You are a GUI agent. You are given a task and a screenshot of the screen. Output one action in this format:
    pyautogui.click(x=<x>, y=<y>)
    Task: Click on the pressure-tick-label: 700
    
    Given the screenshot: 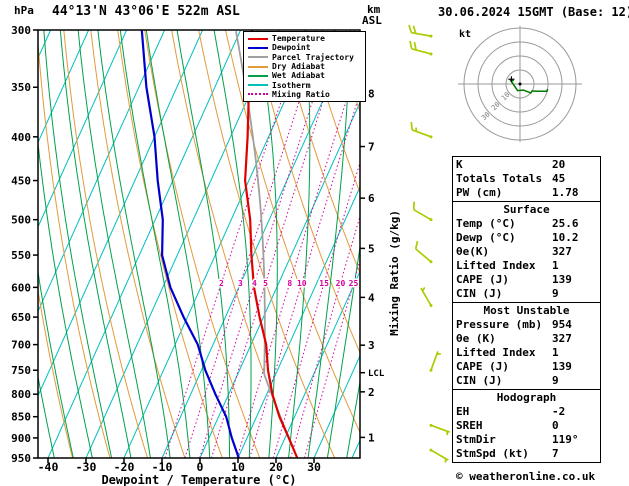 What is the action you would take?
    pyautogui.click(x=21, y=345)
    